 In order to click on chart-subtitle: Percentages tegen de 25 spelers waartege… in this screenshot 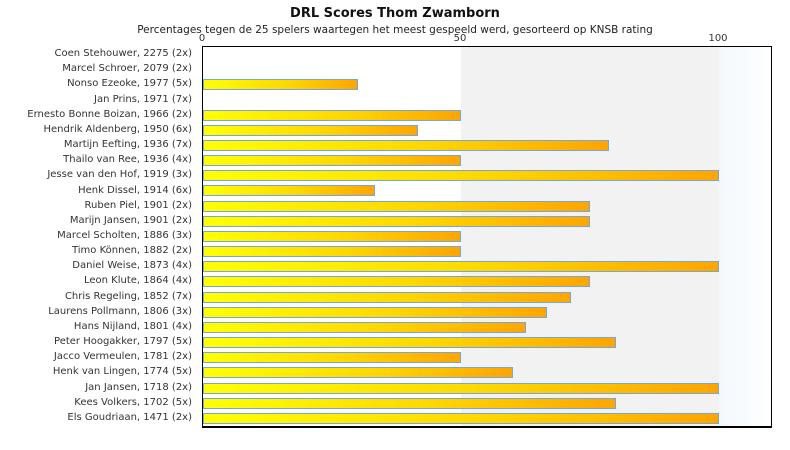, I will do `click(395, 30)`.